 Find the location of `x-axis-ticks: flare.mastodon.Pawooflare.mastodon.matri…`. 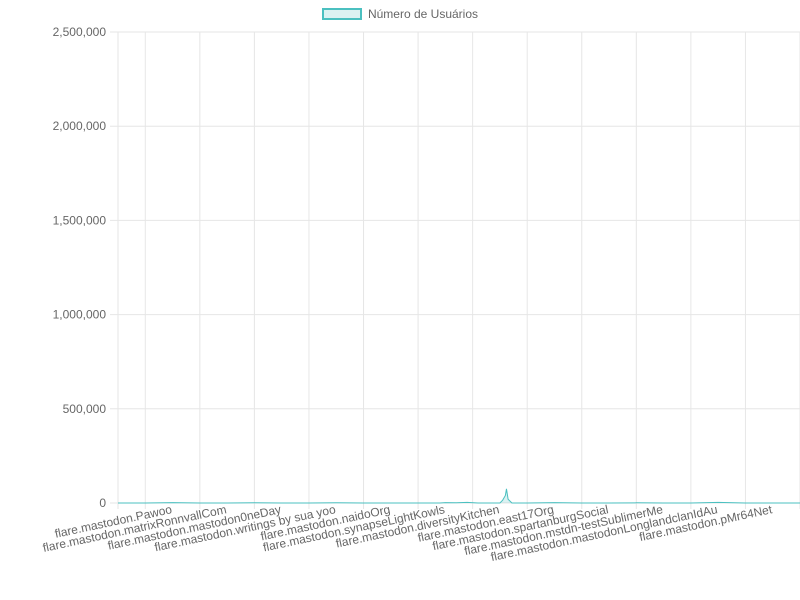

x-axis-ticks: flare.mastodon.Pawooflare.mastodon.matri… is located at coordinates (408, 533).